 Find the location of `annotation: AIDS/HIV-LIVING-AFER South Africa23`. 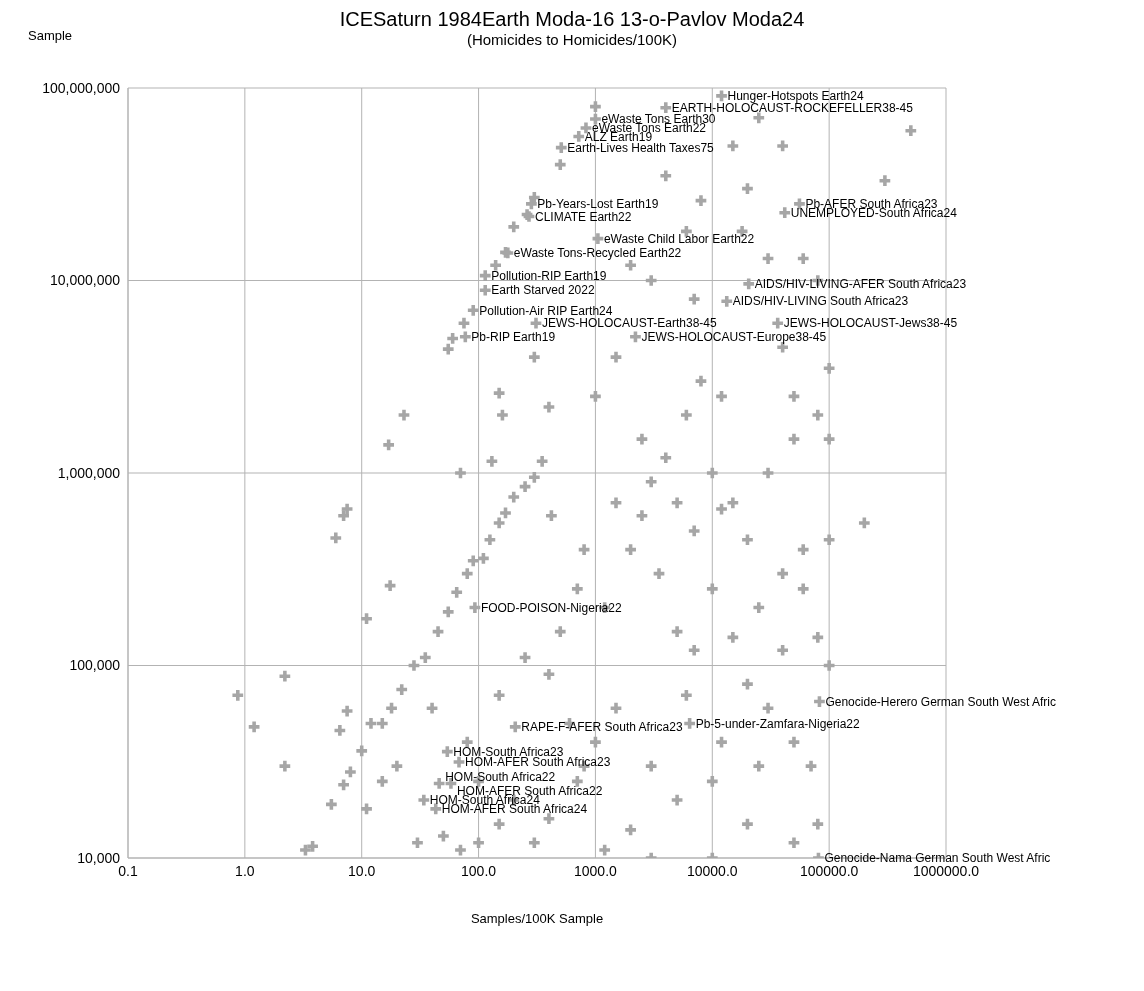

annotation: AIDS/HIV-LIVING-AFER South Africa23 is located at coordinates (860, 284).